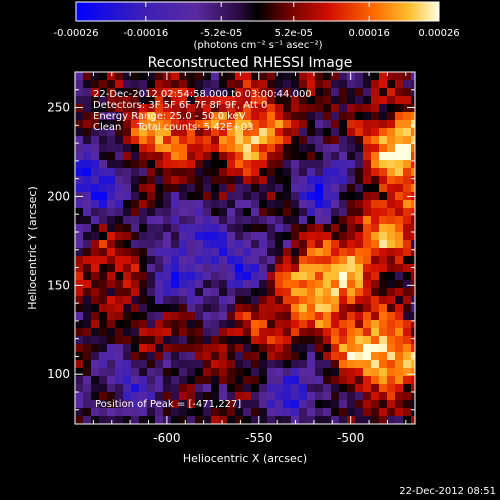 This screenshot has height=500, width=500. Describe the element at coordinates (76, 33) in the screenshot. I see `colorbar-tick-label: -0.00026` at that location.